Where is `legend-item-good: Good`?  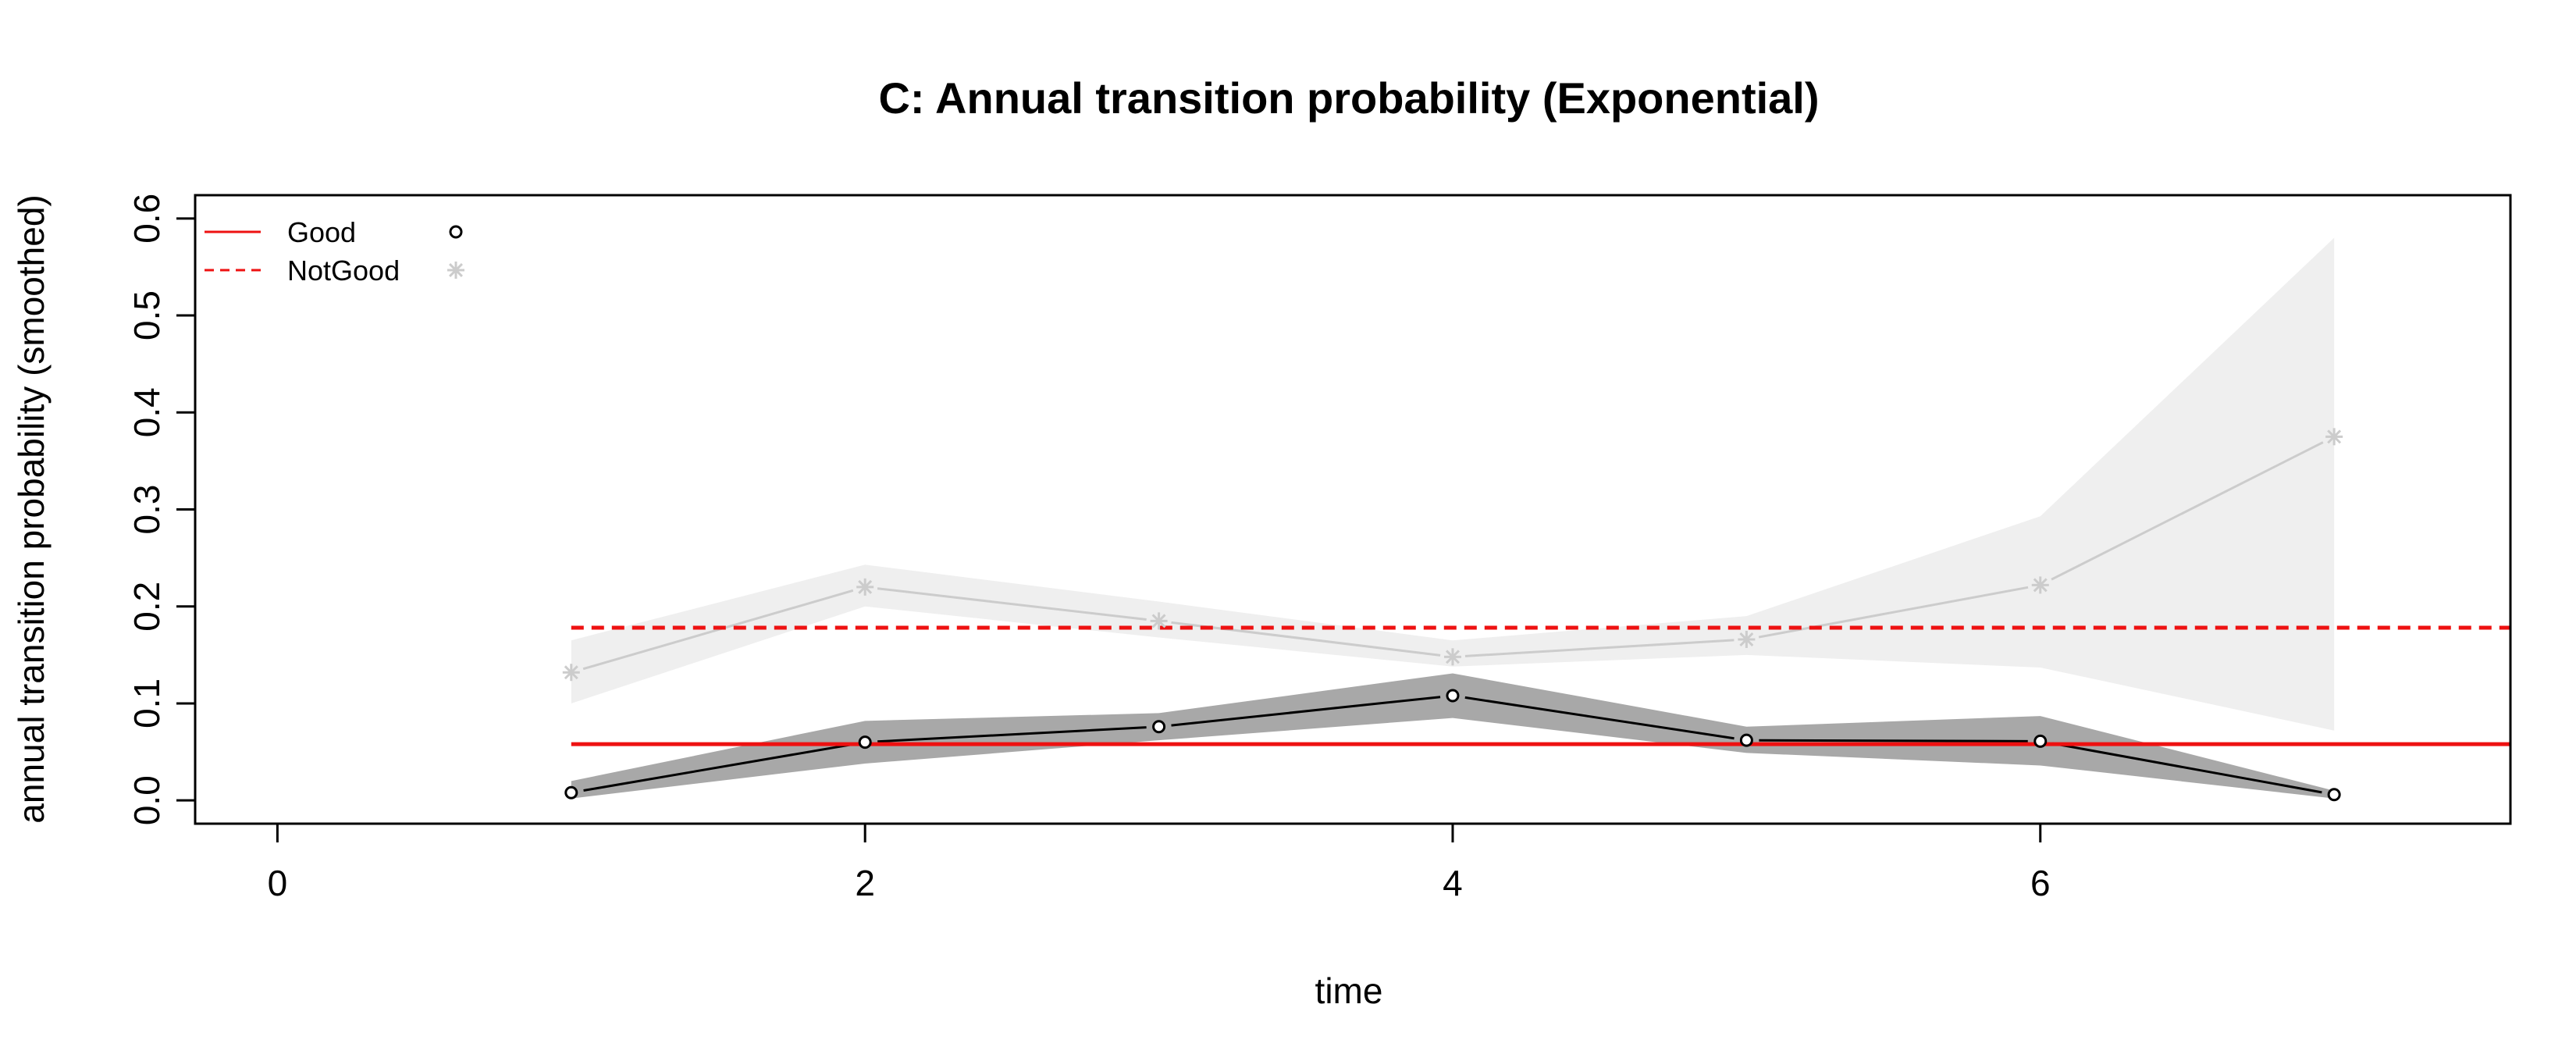 legend-item-good: Good is located at coordinates (334, 232).